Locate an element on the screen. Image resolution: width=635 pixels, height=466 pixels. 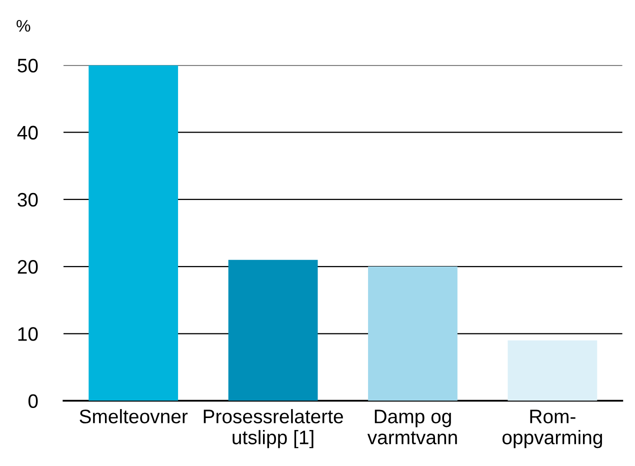
y-axis-title: % is located at coordinates (23, 26).